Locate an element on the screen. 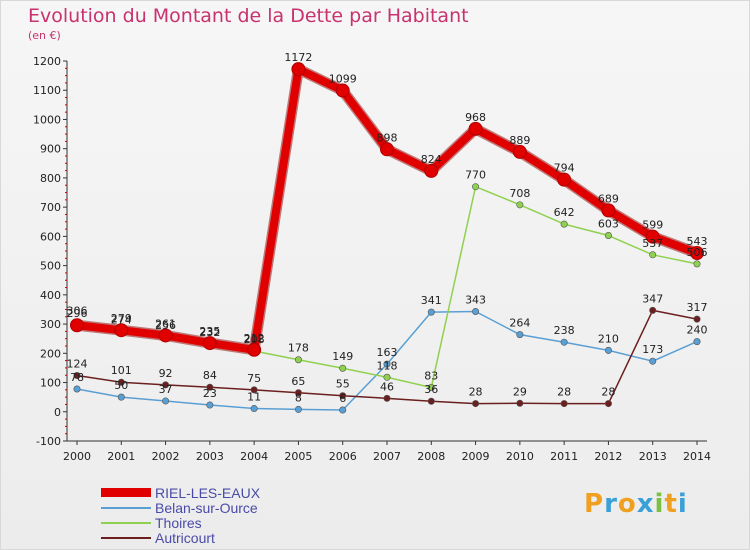 The height and width of the screenshot is (550, 750). logo-letter: r is located at coordinates (611, 504).